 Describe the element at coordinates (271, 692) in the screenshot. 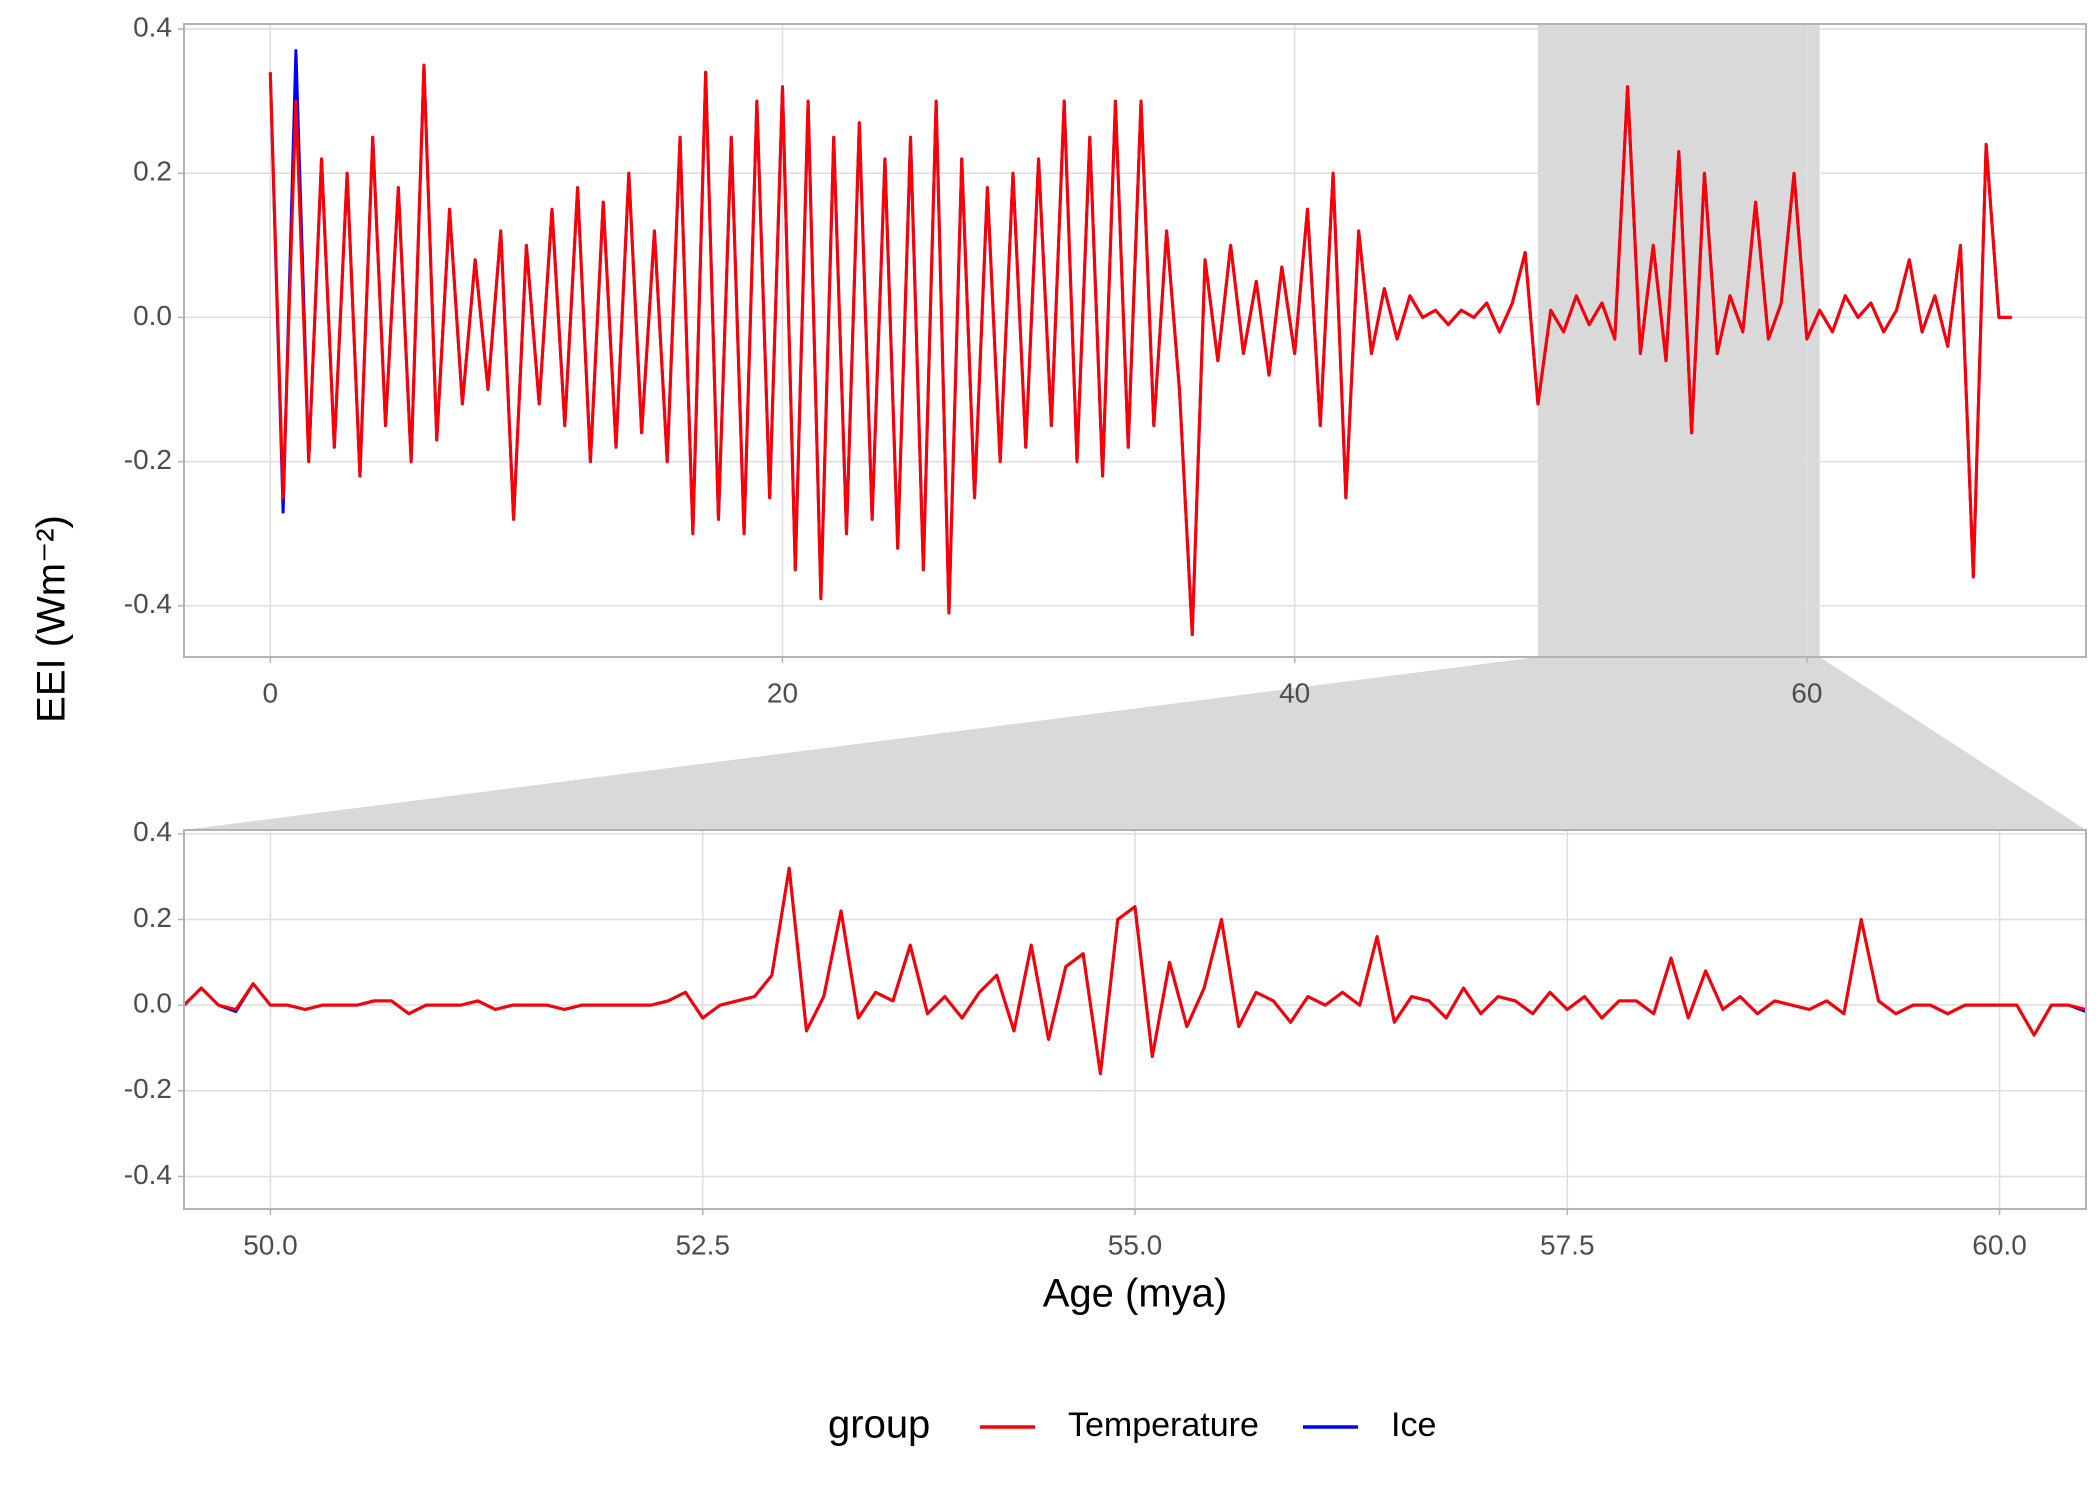

I see `x-tick-label: 0` at that location.